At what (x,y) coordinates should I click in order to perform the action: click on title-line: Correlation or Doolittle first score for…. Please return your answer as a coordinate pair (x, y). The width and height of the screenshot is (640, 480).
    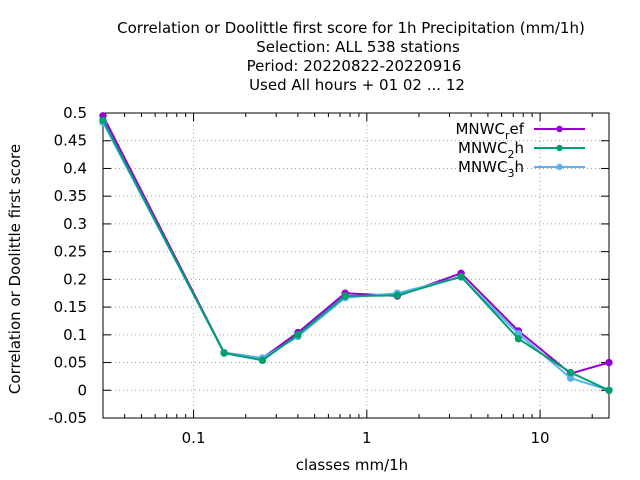
    Looking at the image, I should click on (351, 28).